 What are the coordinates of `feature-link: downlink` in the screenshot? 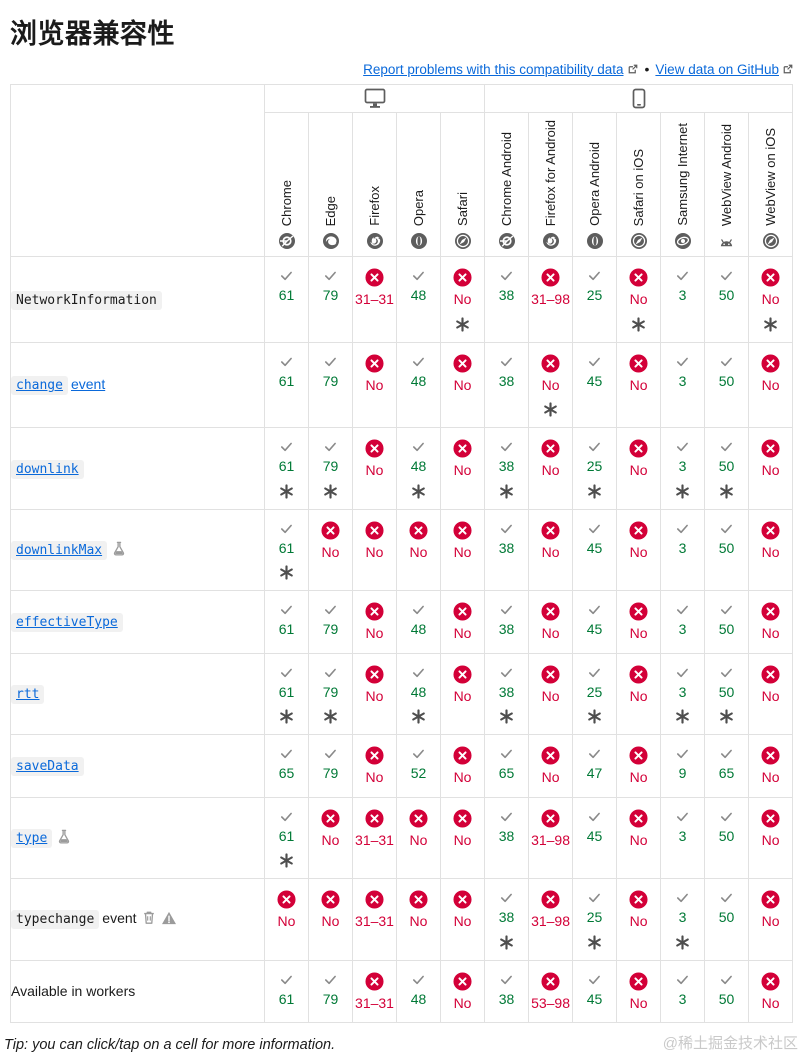 It's located at (47, 469).